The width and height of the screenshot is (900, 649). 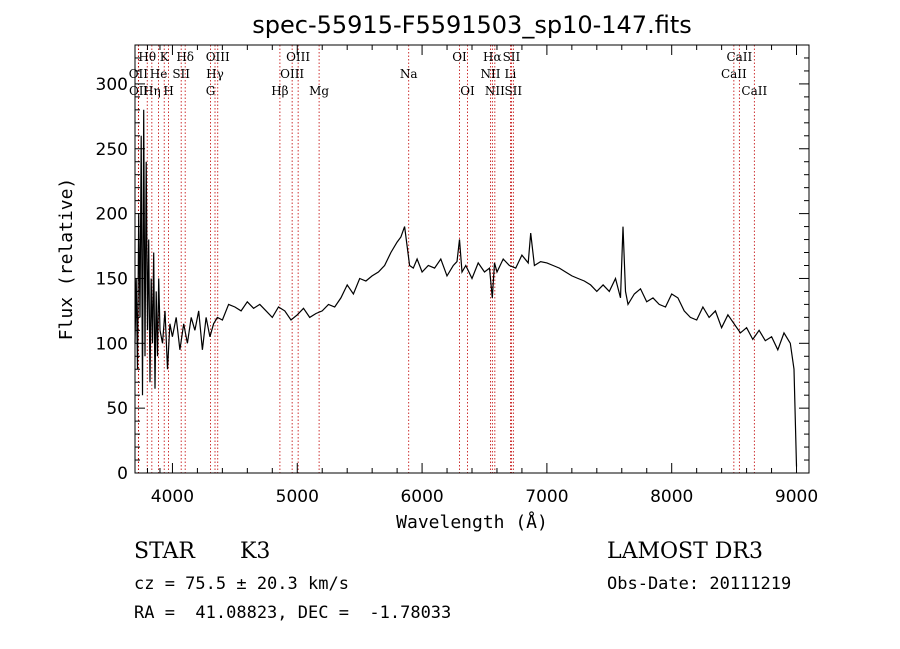 I want to click on line-label: K, so click(x=165, y=57).